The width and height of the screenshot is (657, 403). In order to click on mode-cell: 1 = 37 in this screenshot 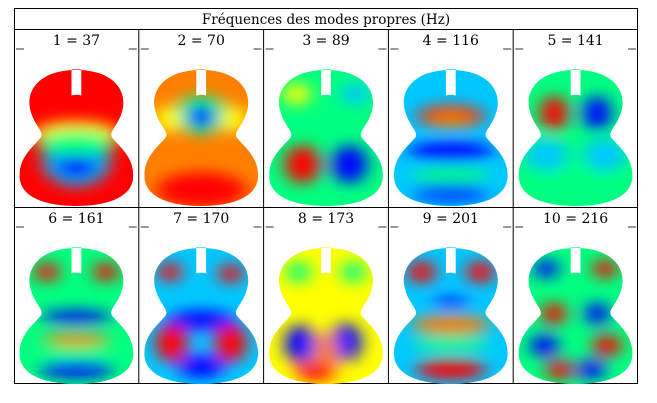, I will do `click(76, 120)`.